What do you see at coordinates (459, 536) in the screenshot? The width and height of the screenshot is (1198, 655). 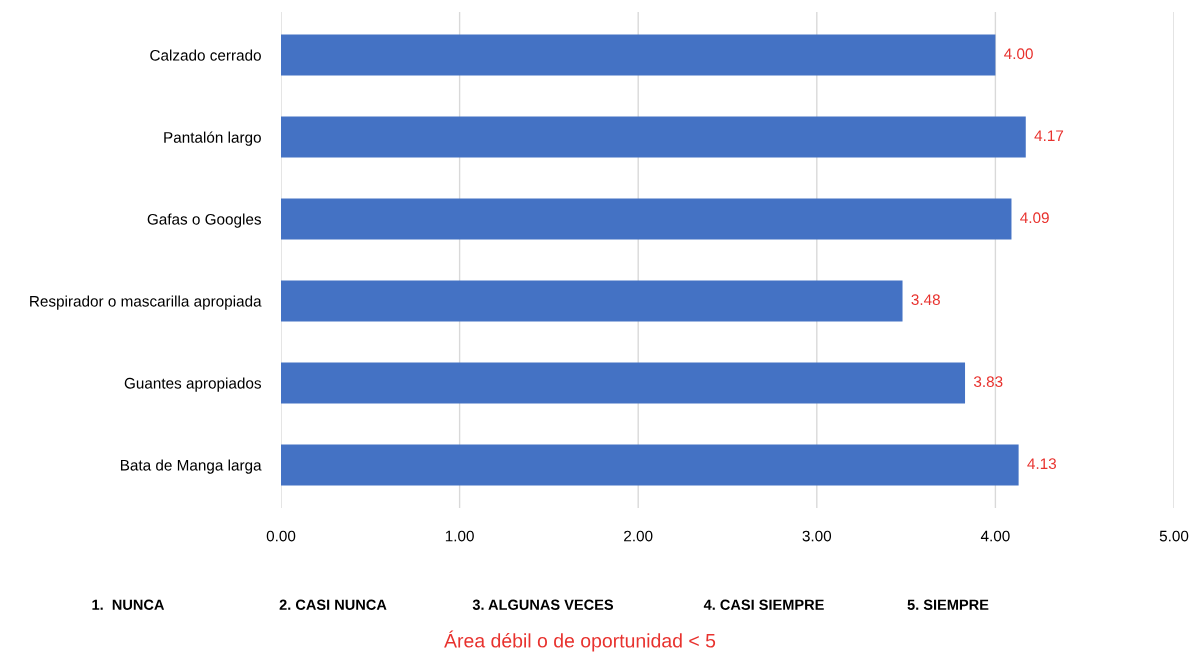 I see `x-tick-label: 1.00` at bounding box center [459, 536].